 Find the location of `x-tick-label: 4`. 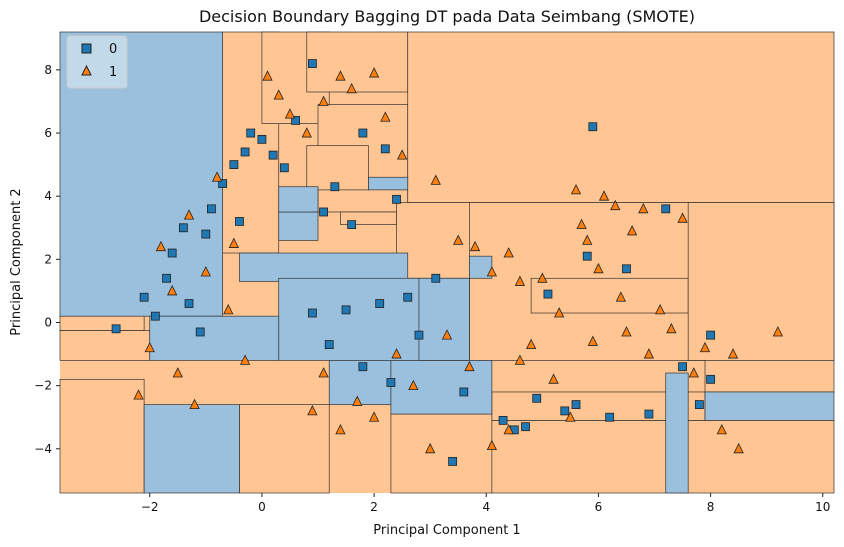

x-tick-label: 4 is located at coordinates (486, 507).